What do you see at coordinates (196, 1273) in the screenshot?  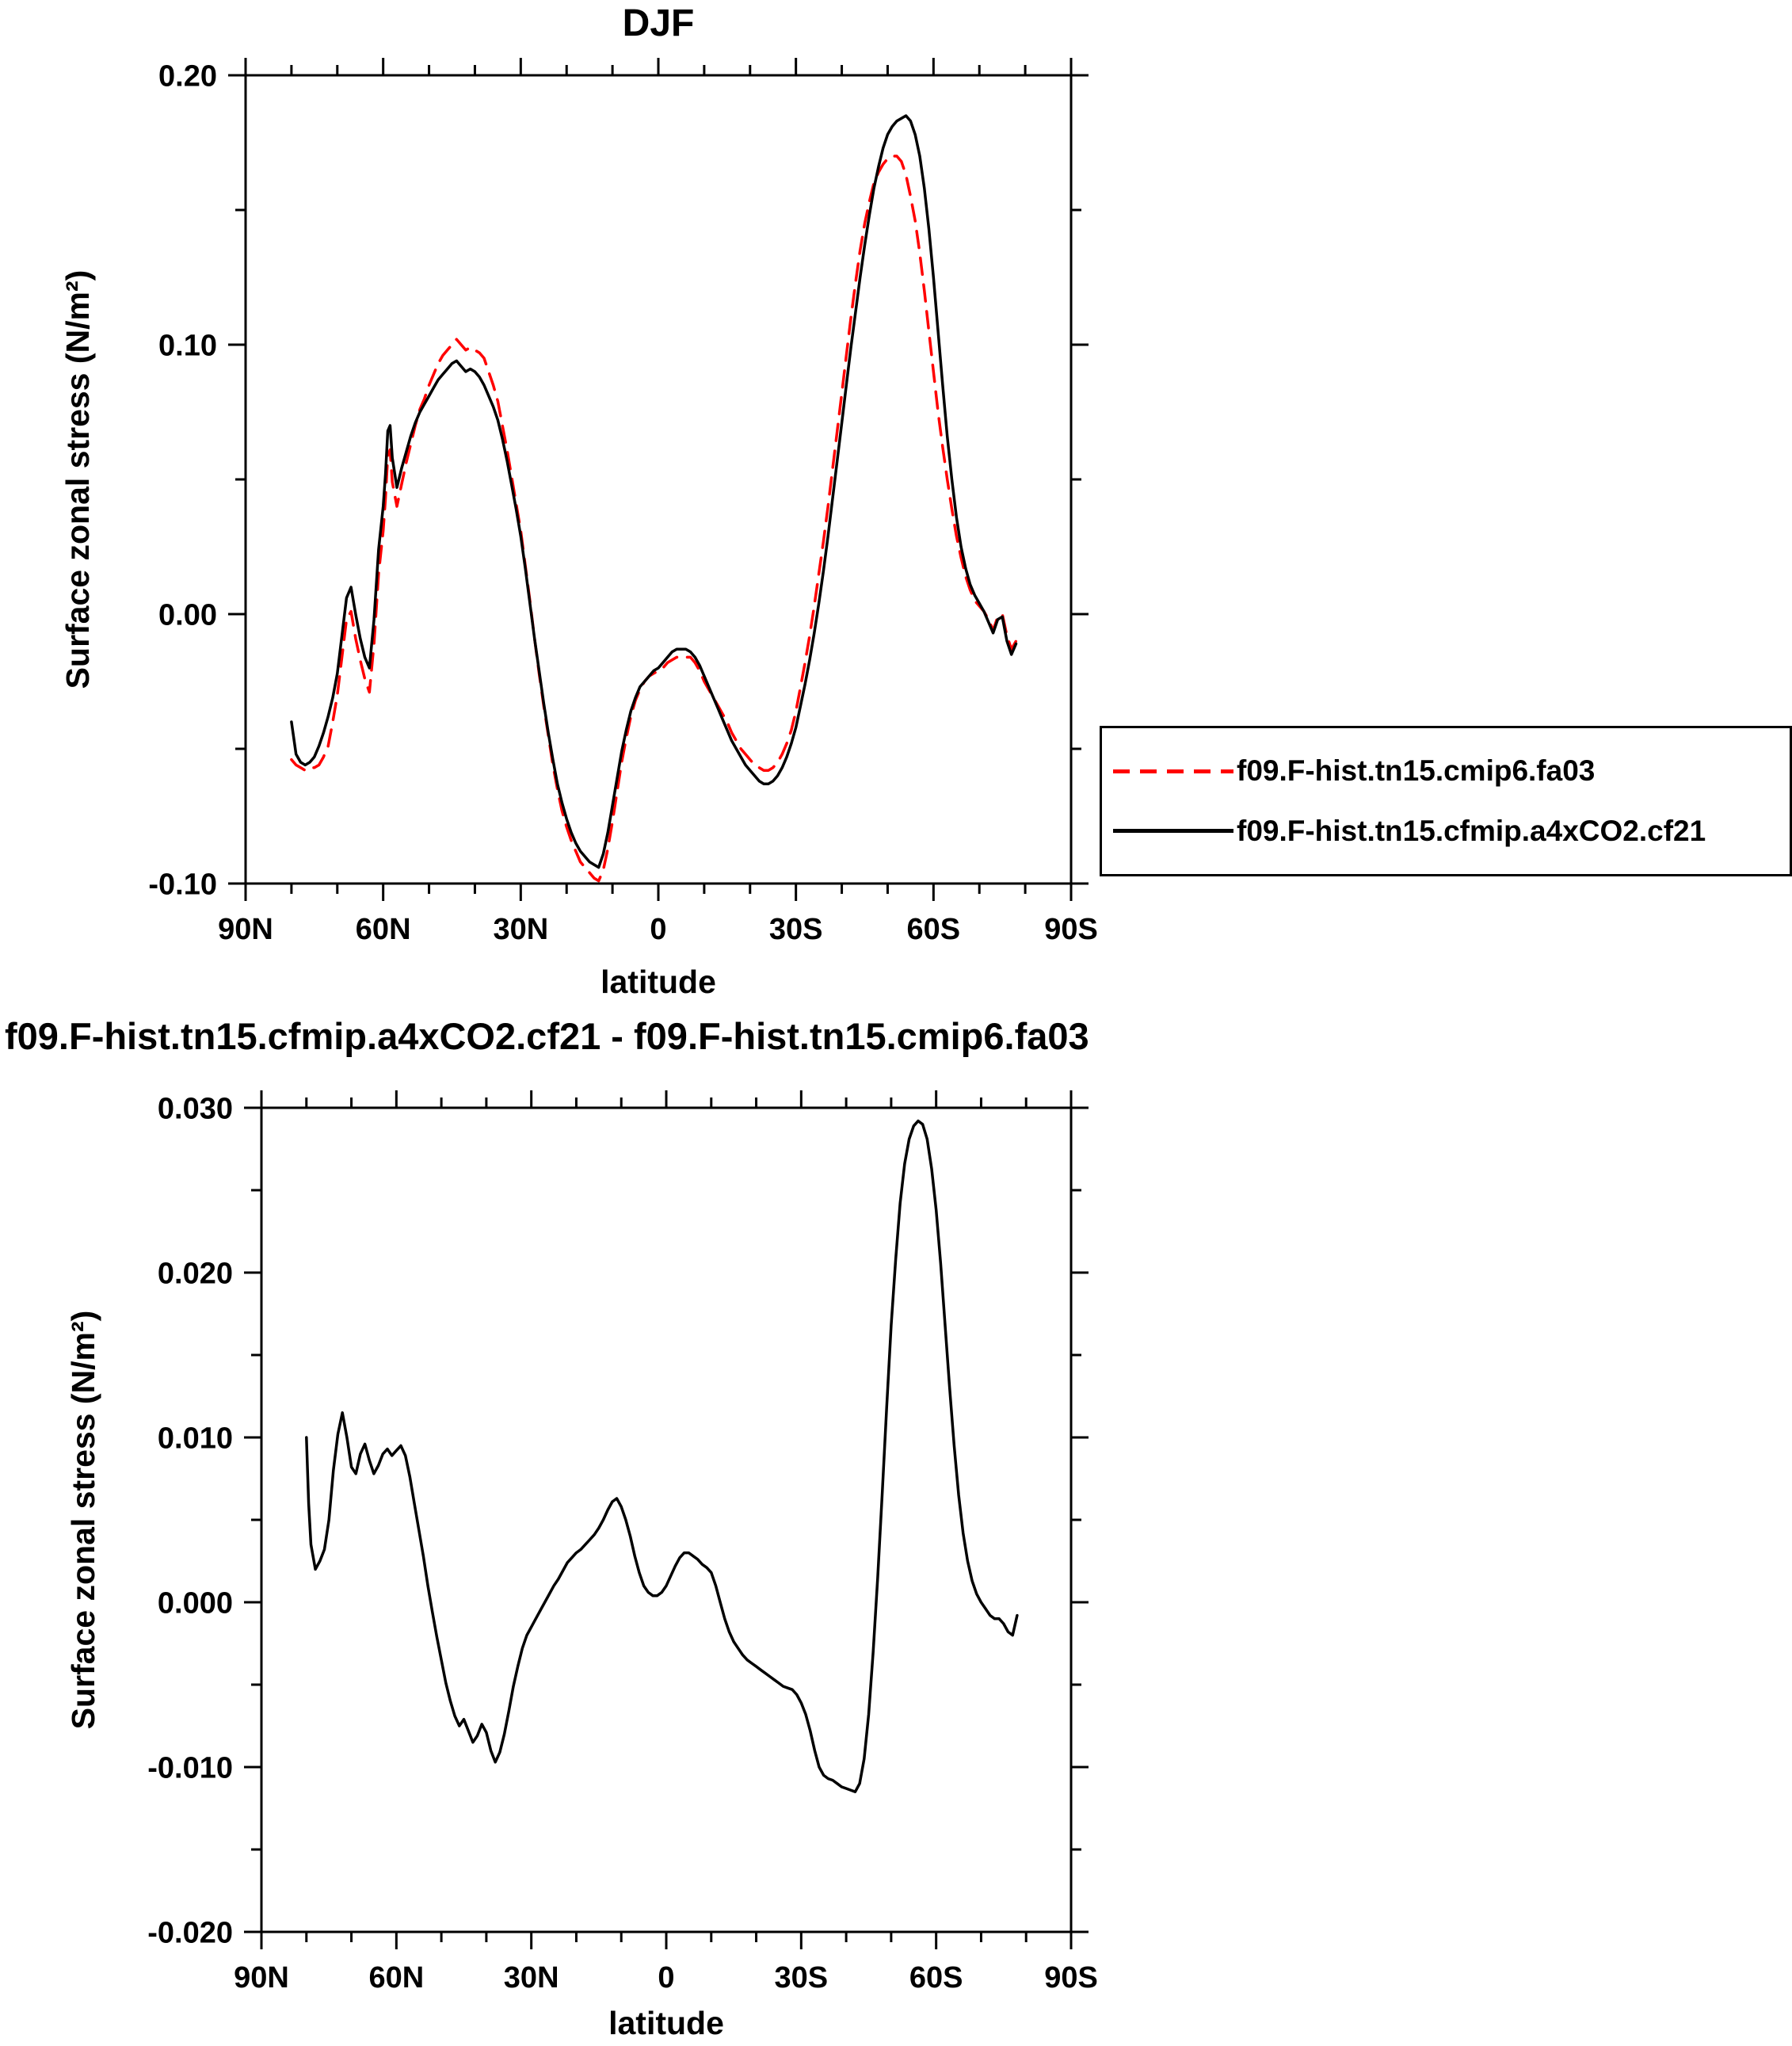 I see `svg-text: 0.020` at bounding box center [196, 1273].